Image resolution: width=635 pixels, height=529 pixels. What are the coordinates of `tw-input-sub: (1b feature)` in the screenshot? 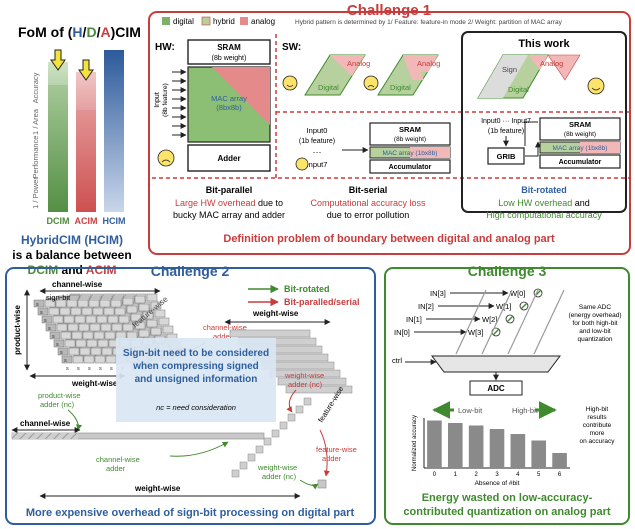 It's located at (506, 131).